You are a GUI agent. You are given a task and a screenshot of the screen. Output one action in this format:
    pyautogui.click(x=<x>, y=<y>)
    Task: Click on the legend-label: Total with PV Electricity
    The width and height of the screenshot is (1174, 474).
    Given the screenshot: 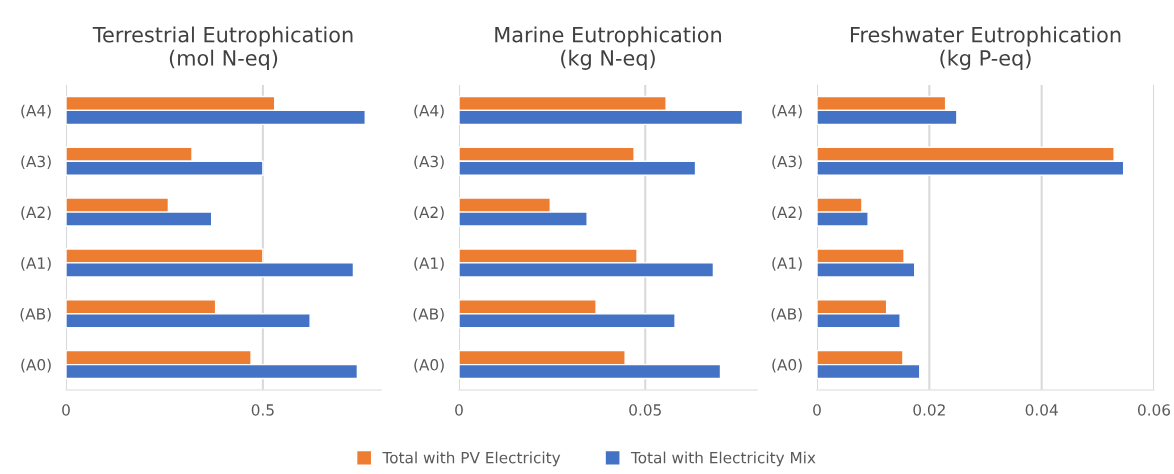 What is the action you would take?
    pyautogui.click(x=471, y=459)
    